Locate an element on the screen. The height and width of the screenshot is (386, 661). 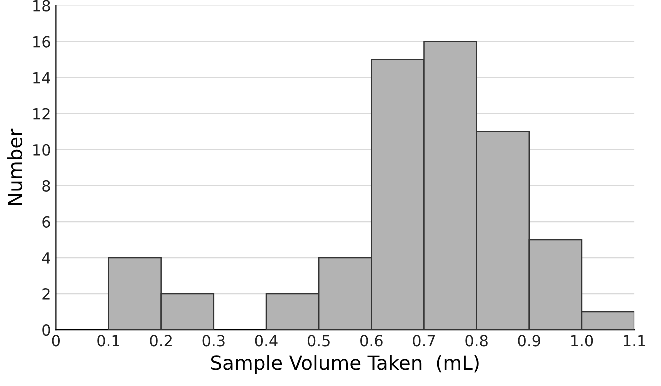
y-tick-label: 10 is located at coordinates (42, 150).